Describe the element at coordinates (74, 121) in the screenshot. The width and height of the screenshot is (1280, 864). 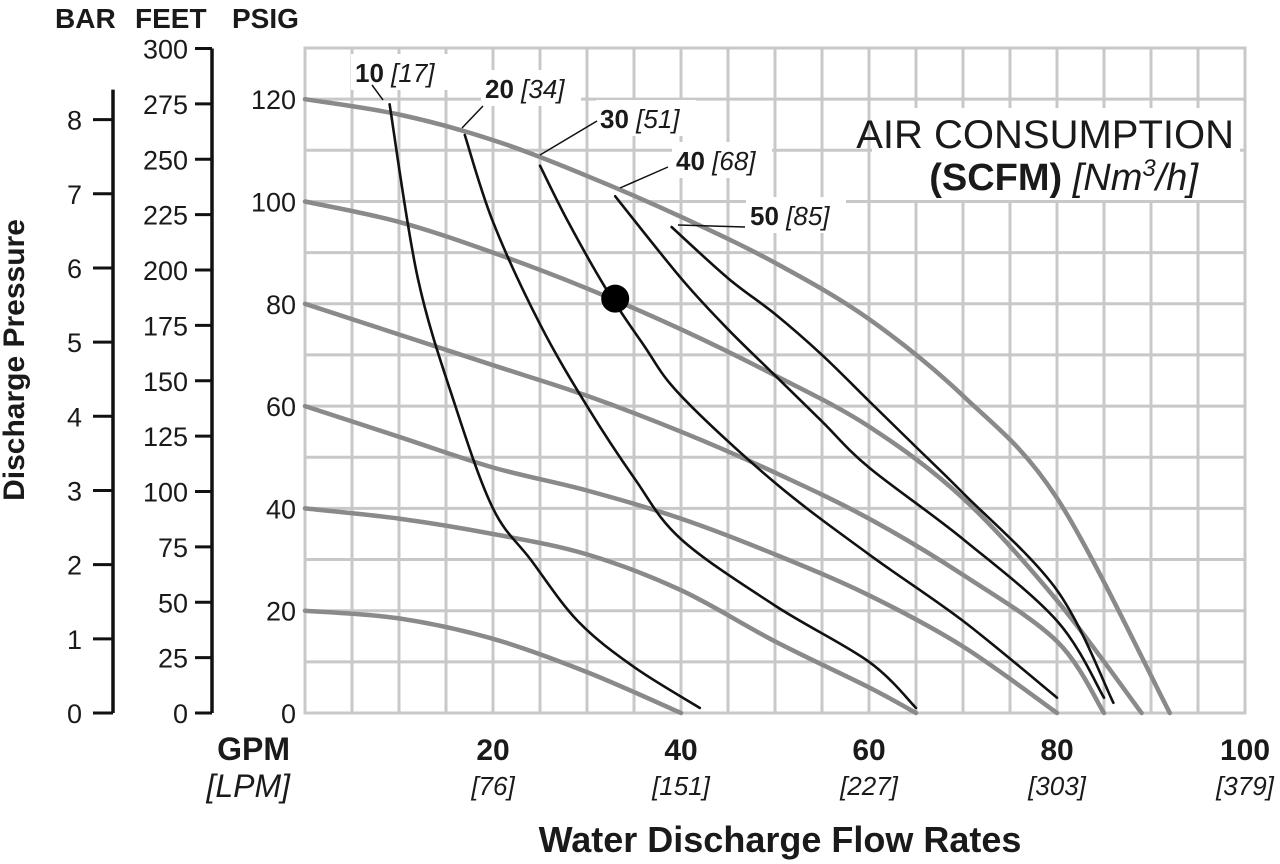
I see `bar-tick-label: 8` at that location.